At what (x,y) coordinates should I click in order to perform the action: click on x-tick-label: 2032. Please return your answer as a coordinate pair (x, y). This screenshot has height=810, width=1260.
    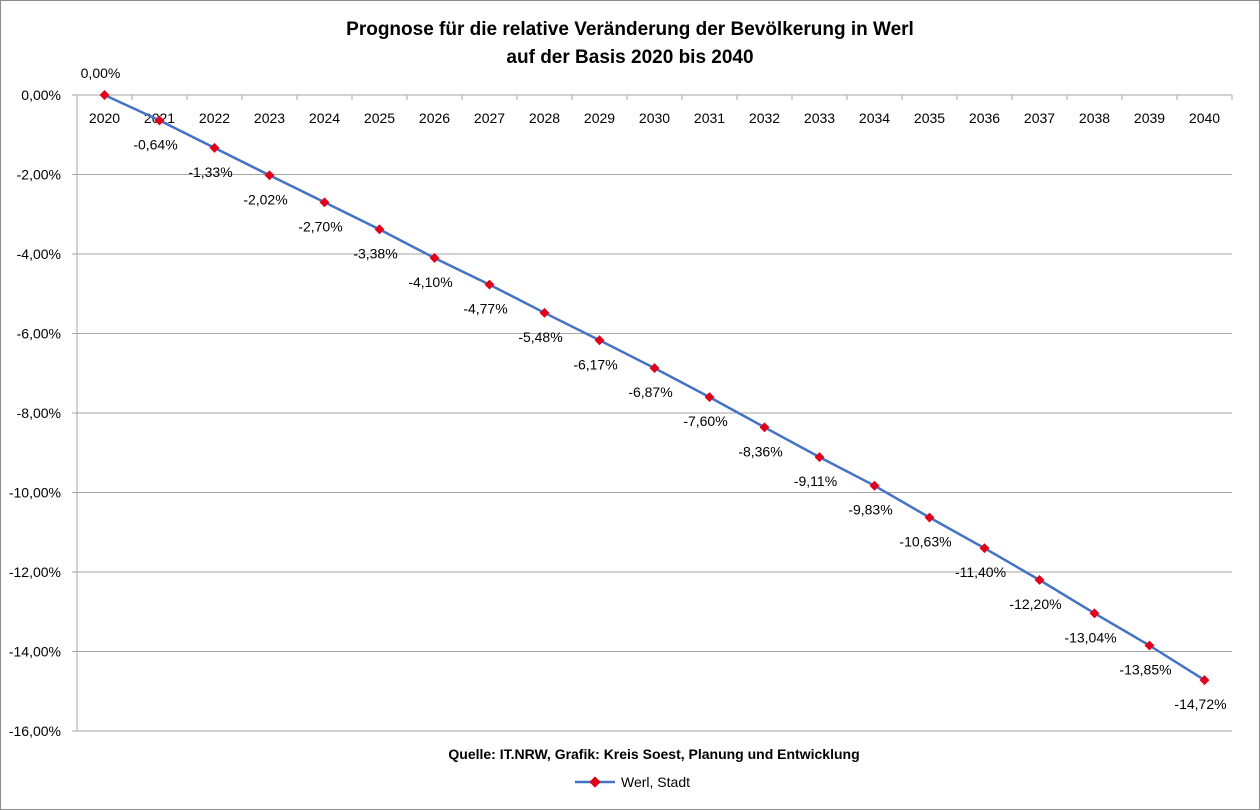
    Looking at the image, I should click on (764, 118).